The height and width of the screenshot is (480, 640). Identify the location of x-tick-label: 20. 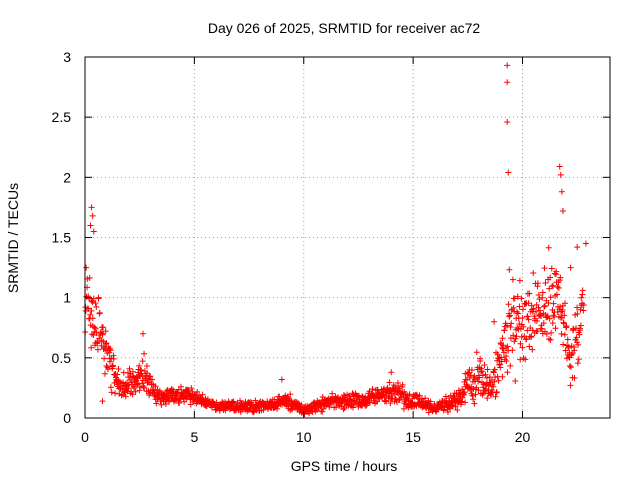
(523, 437).